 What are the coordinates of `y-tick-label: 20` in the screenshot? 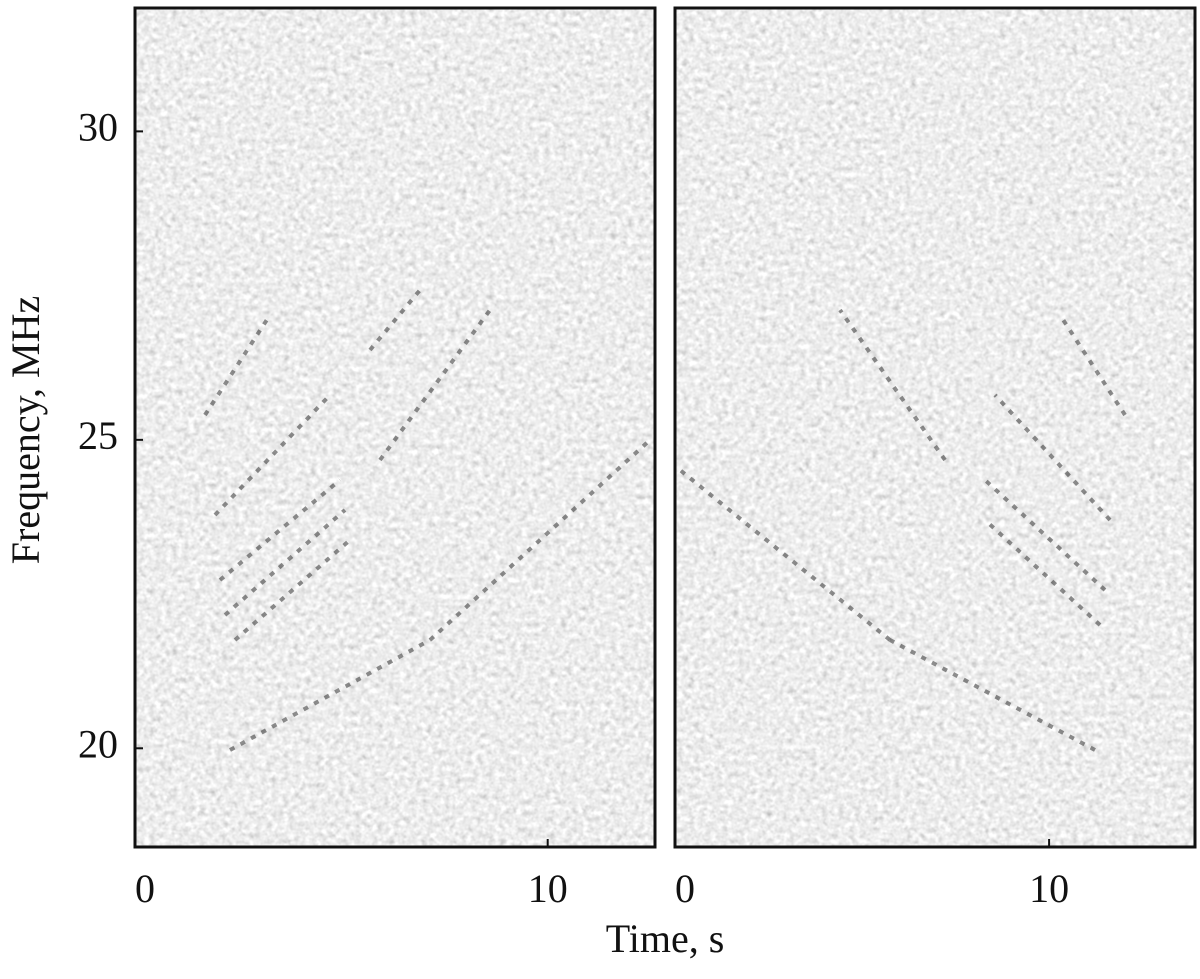 It's located at (98, 743).